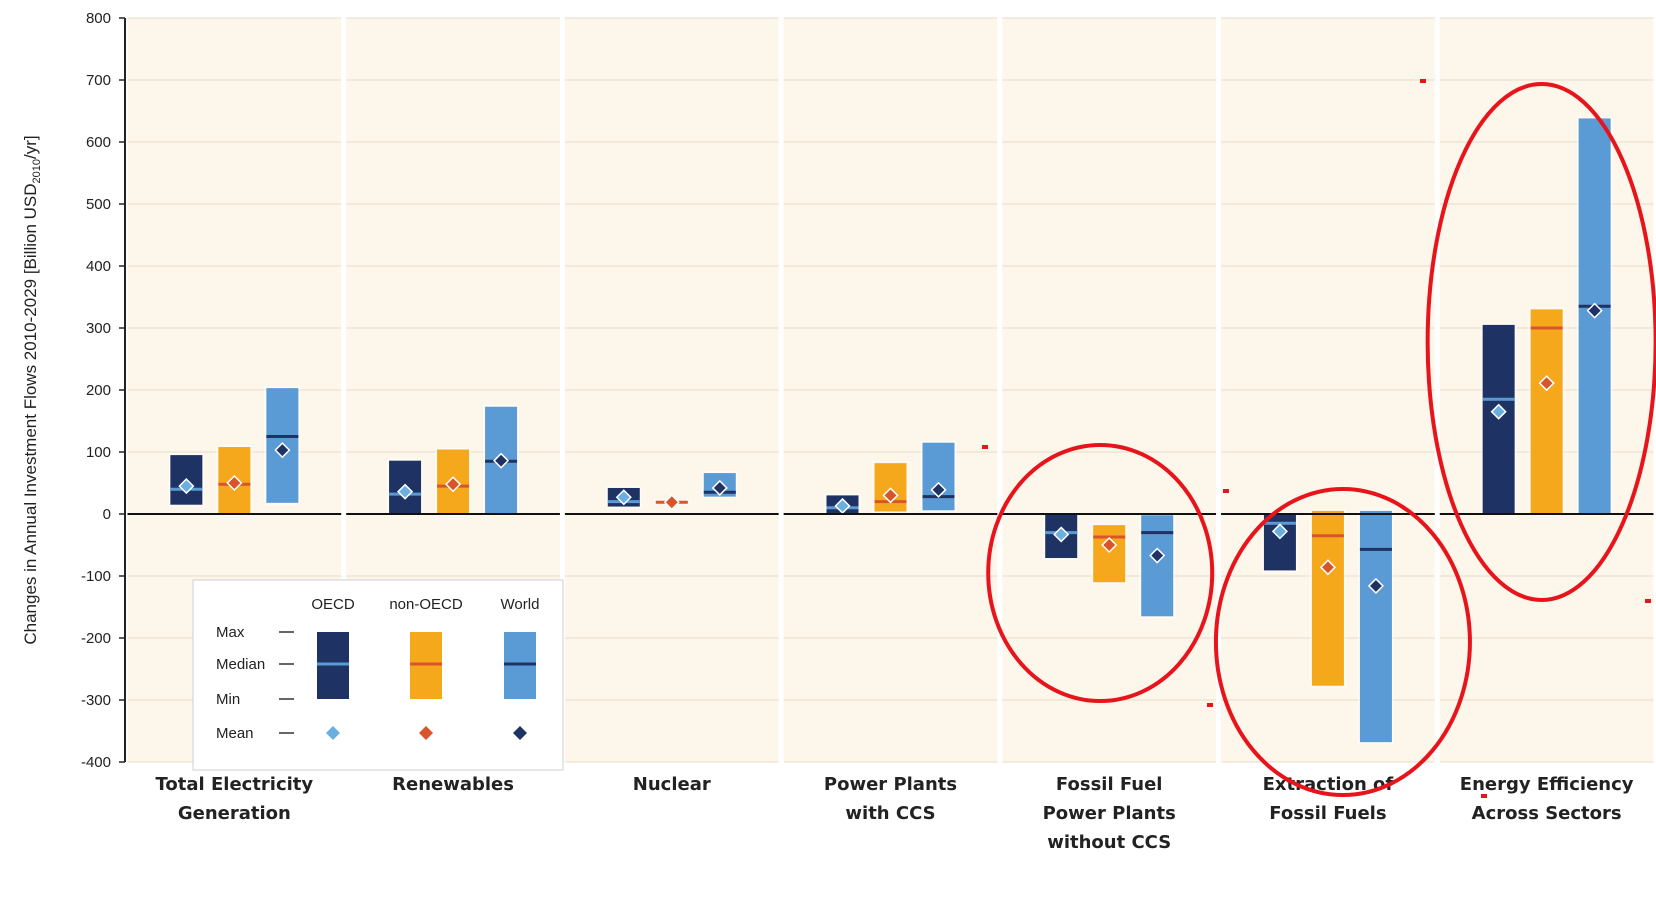 The image size is (1656, 898). What do you see at coordinates (98, 204) in the screenshot?
I see `y-tick-label: 500` at bounding box center [98, 204].